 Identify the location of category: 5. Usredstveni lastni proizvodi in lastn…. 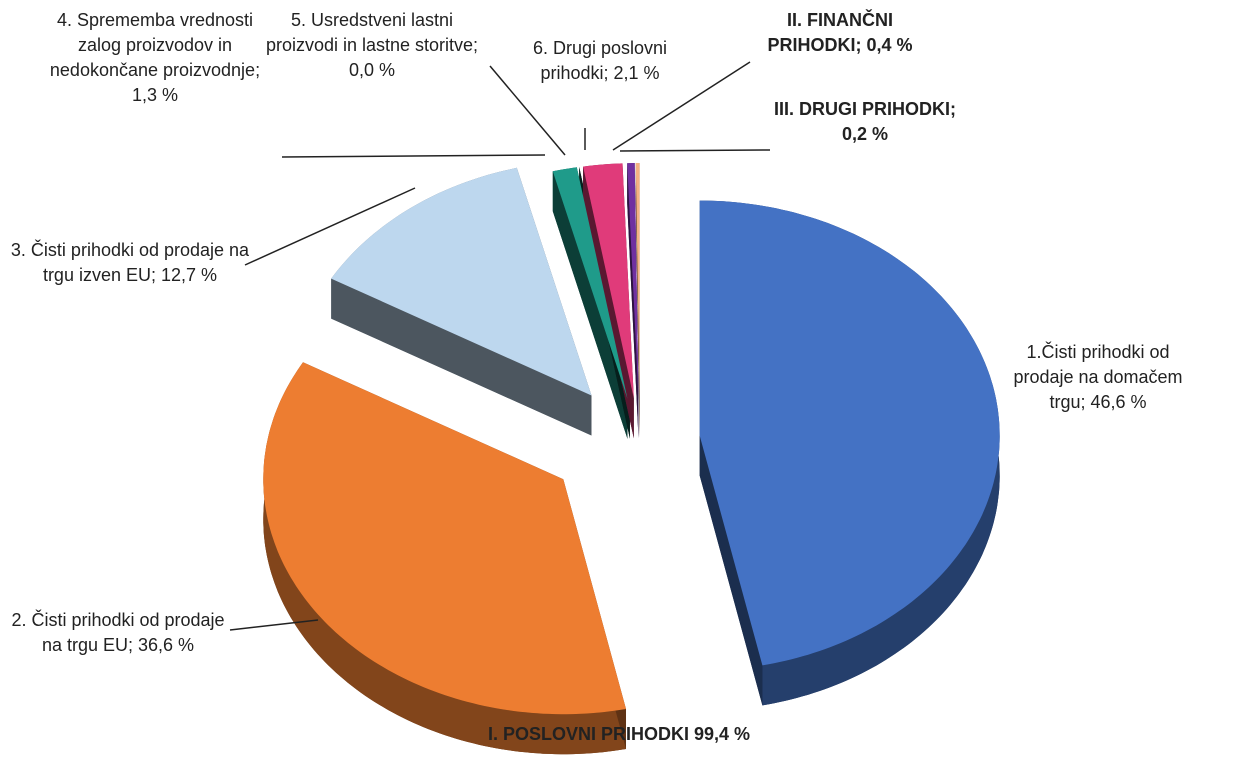
(369, 32).